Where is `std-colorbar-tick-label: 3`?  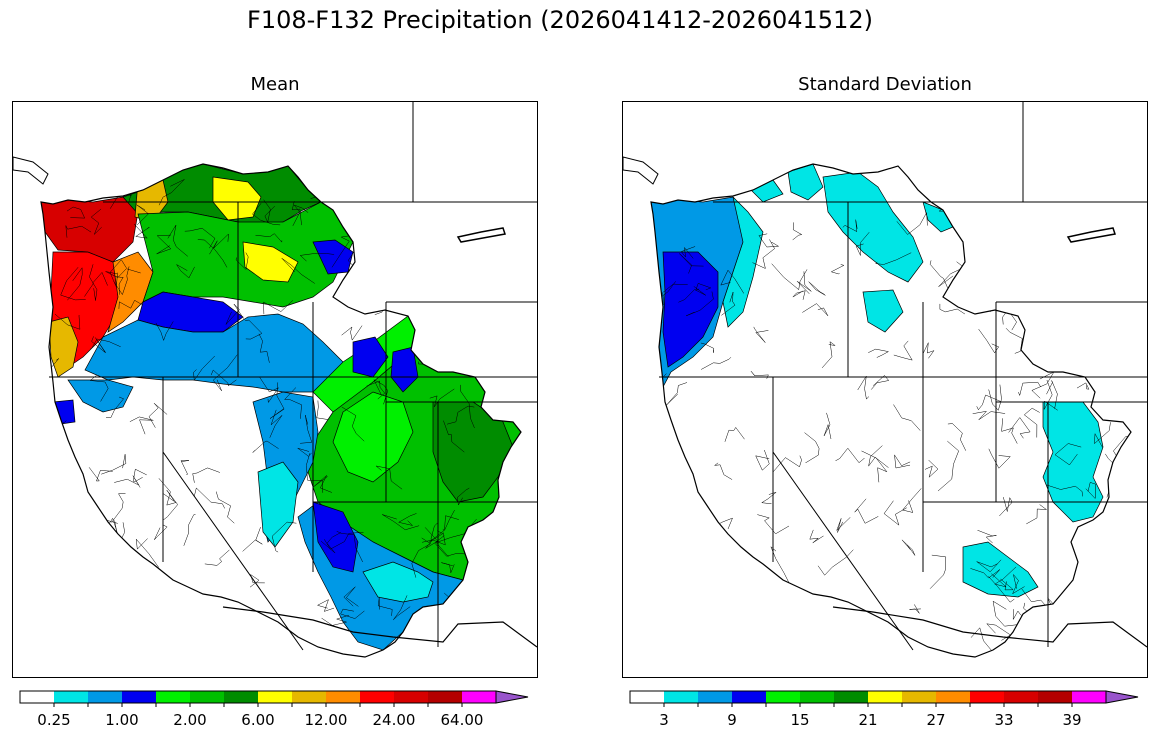 std-colorbar-tick-label: 3 is located at coordinates (664, 720).